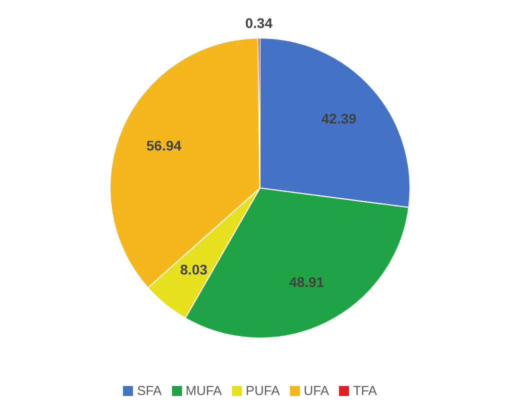 Image resolution: width=510 pixels, height=413 pixels. Describe the element at coordinates (164, 146) in the screenshot. I see `data-label: 56.94` at that location.